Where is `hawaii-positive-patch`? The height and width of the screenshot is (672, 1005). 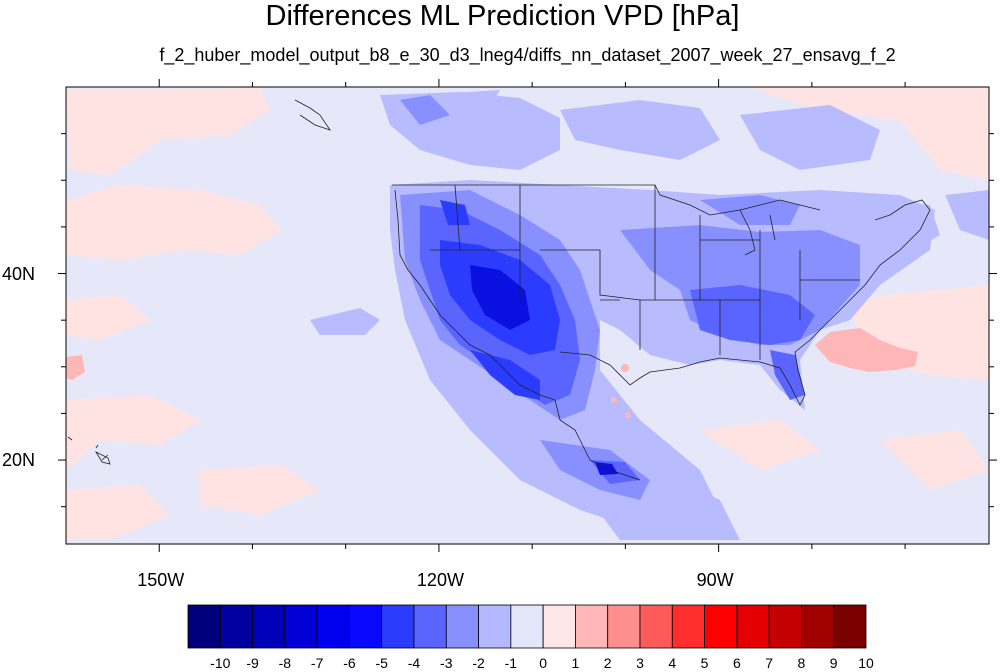
hawaii-positive-patch is located at coordinates (75, 367).